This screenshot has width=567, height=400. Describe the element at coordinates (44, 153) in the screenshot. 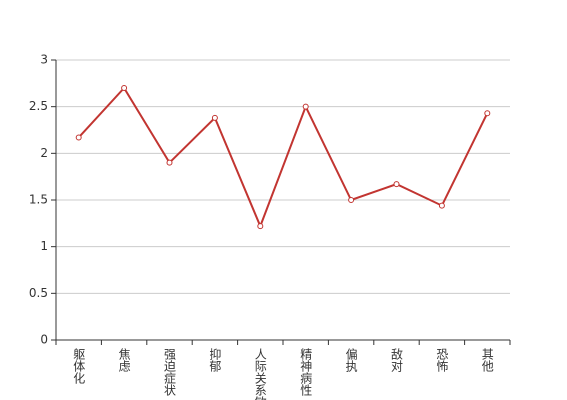

I see `y-tick-label: 2` at that location.